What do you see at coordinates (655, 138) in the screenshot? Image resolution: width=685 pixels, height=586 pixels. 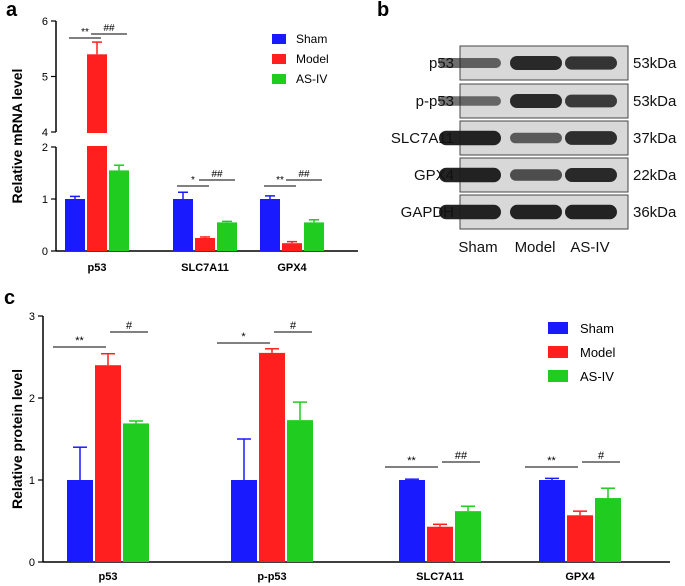 I see `size-label-slc7a11: 37kDa` at bounding box center [655, 138].